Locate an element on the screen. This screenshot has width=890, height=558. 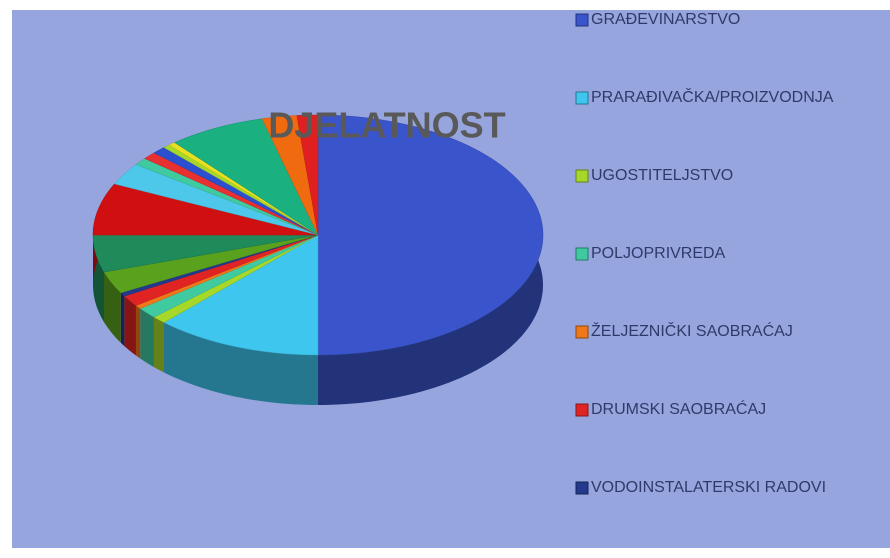
legend-label: ŽELJEZNIČKI SAOBRAĆAJ is located at coordinates (692, 330).